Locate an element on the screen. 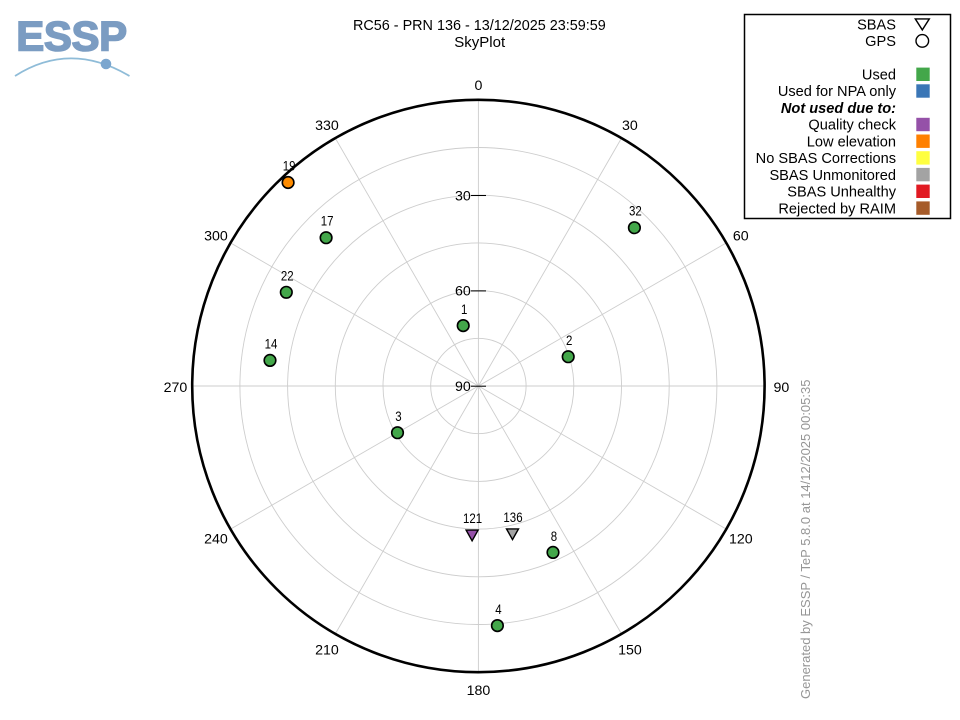  svg-text: Used is located at coordinates (879, 76).